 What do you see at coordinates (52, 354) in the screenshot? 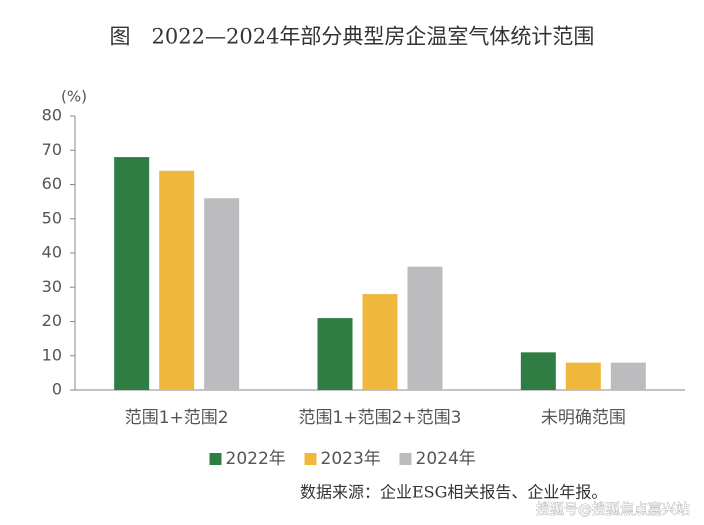
I see `y-tick-label: 10` at bounding box center [52, 354].